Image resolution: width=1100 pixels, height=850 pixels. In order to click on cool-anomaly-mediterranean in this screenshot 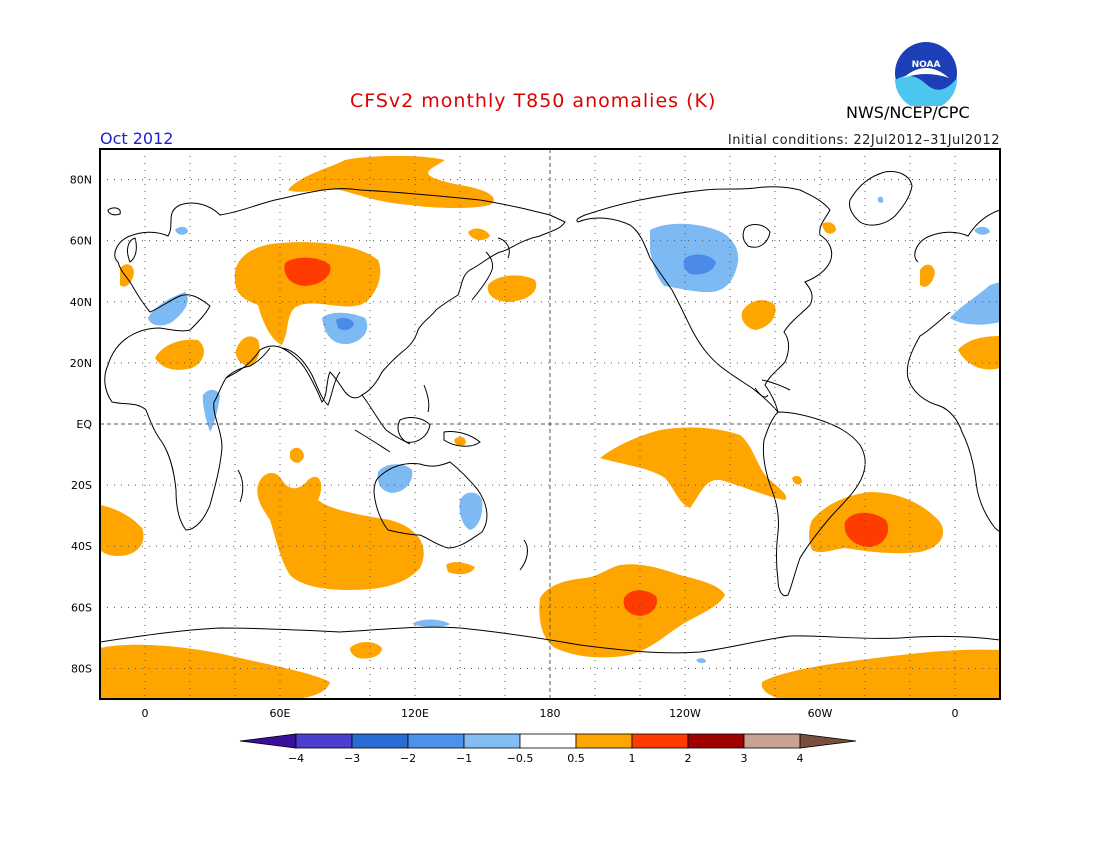, I will do `click(168, 309)`.